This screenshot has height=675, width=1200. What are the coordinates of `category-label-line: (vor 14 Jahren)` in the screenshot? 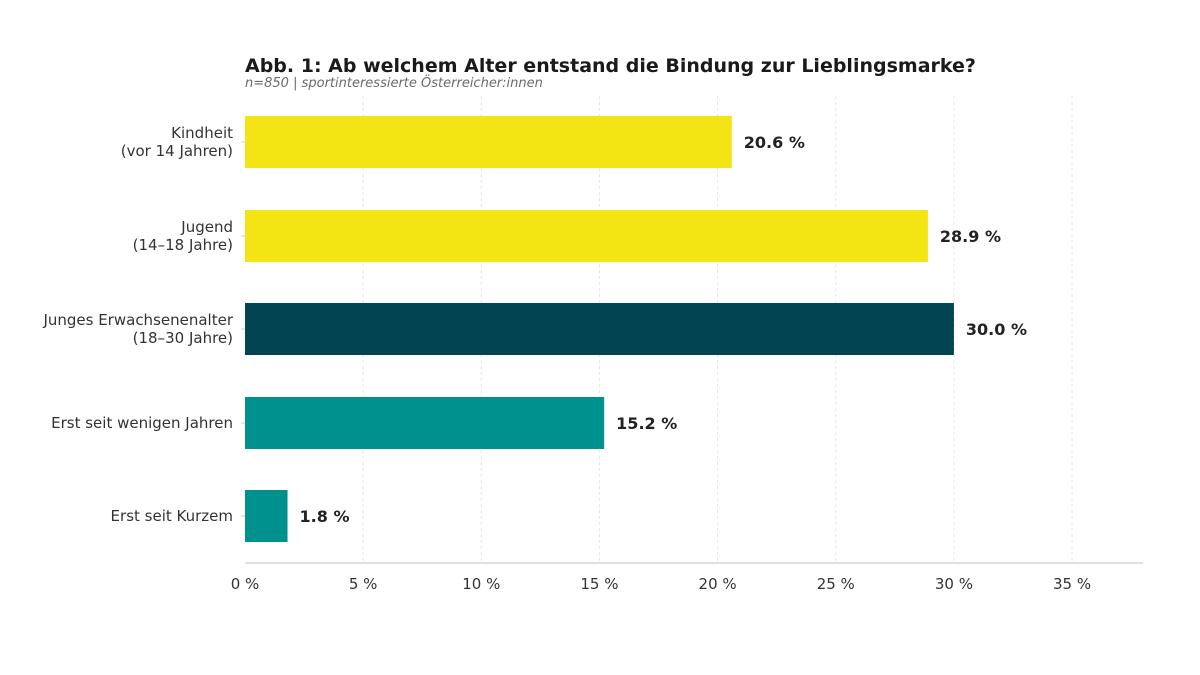 It's located at (177, 151).